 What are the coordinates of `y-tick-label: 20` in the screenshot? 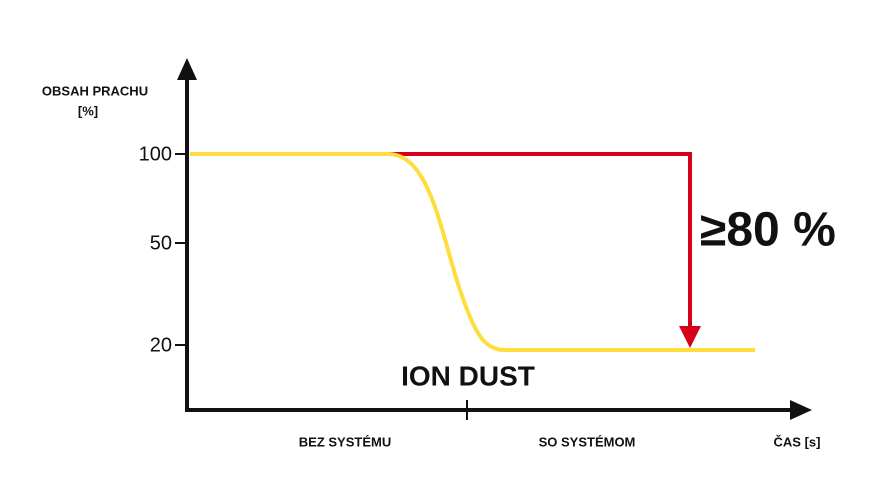 It's located at (161, 345).